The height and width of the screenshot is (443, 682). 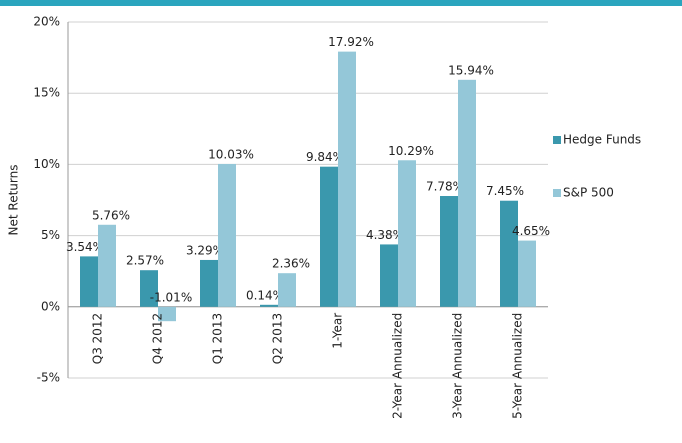 I want to click on y-tick-label: 20%, so click(x=46, y=22).